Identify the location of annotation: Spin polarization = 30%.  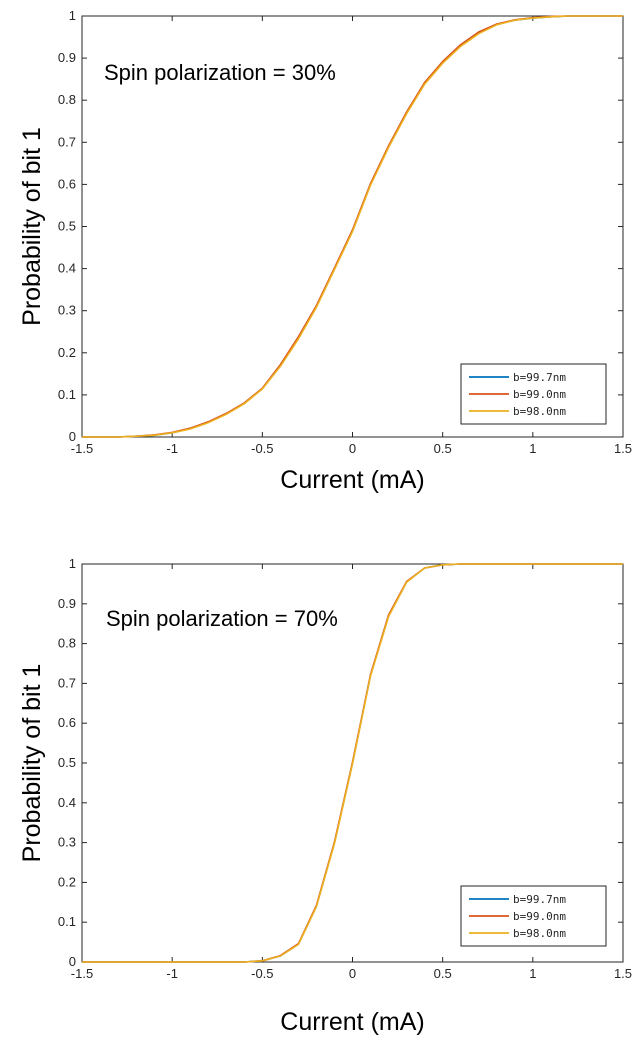
(220, 72).